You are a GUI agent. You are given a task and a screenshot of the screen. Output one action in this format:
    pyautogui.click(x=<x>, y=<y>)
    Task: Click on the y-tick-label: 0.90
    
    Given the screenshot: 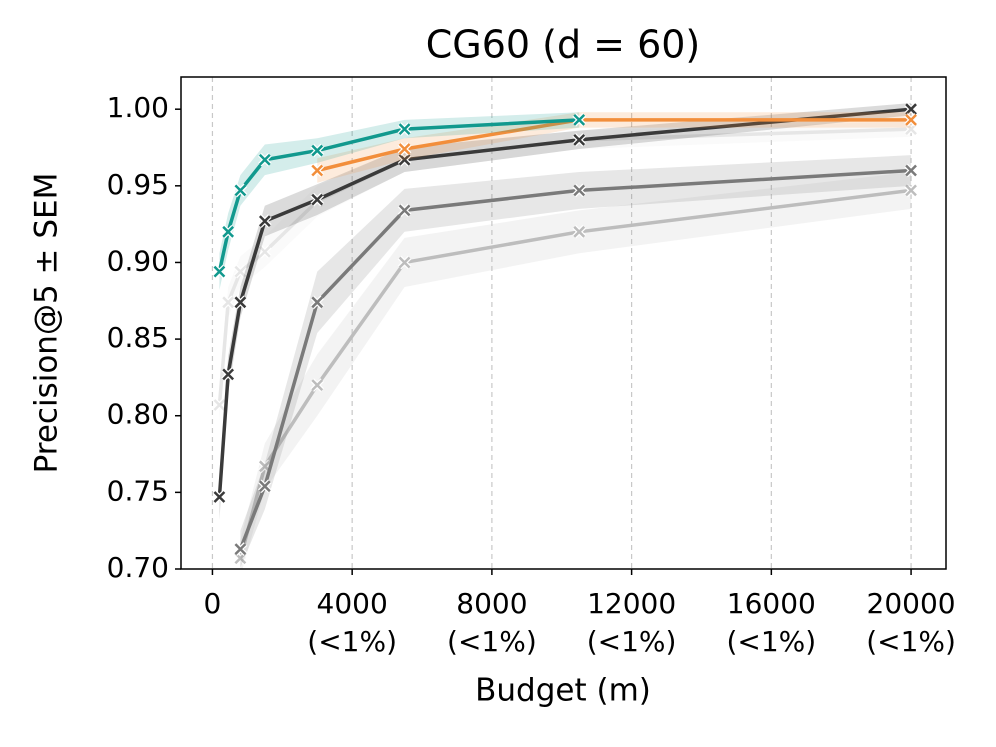 What is the action you would take?
    pyautogui.click(x=138, y=260)
    